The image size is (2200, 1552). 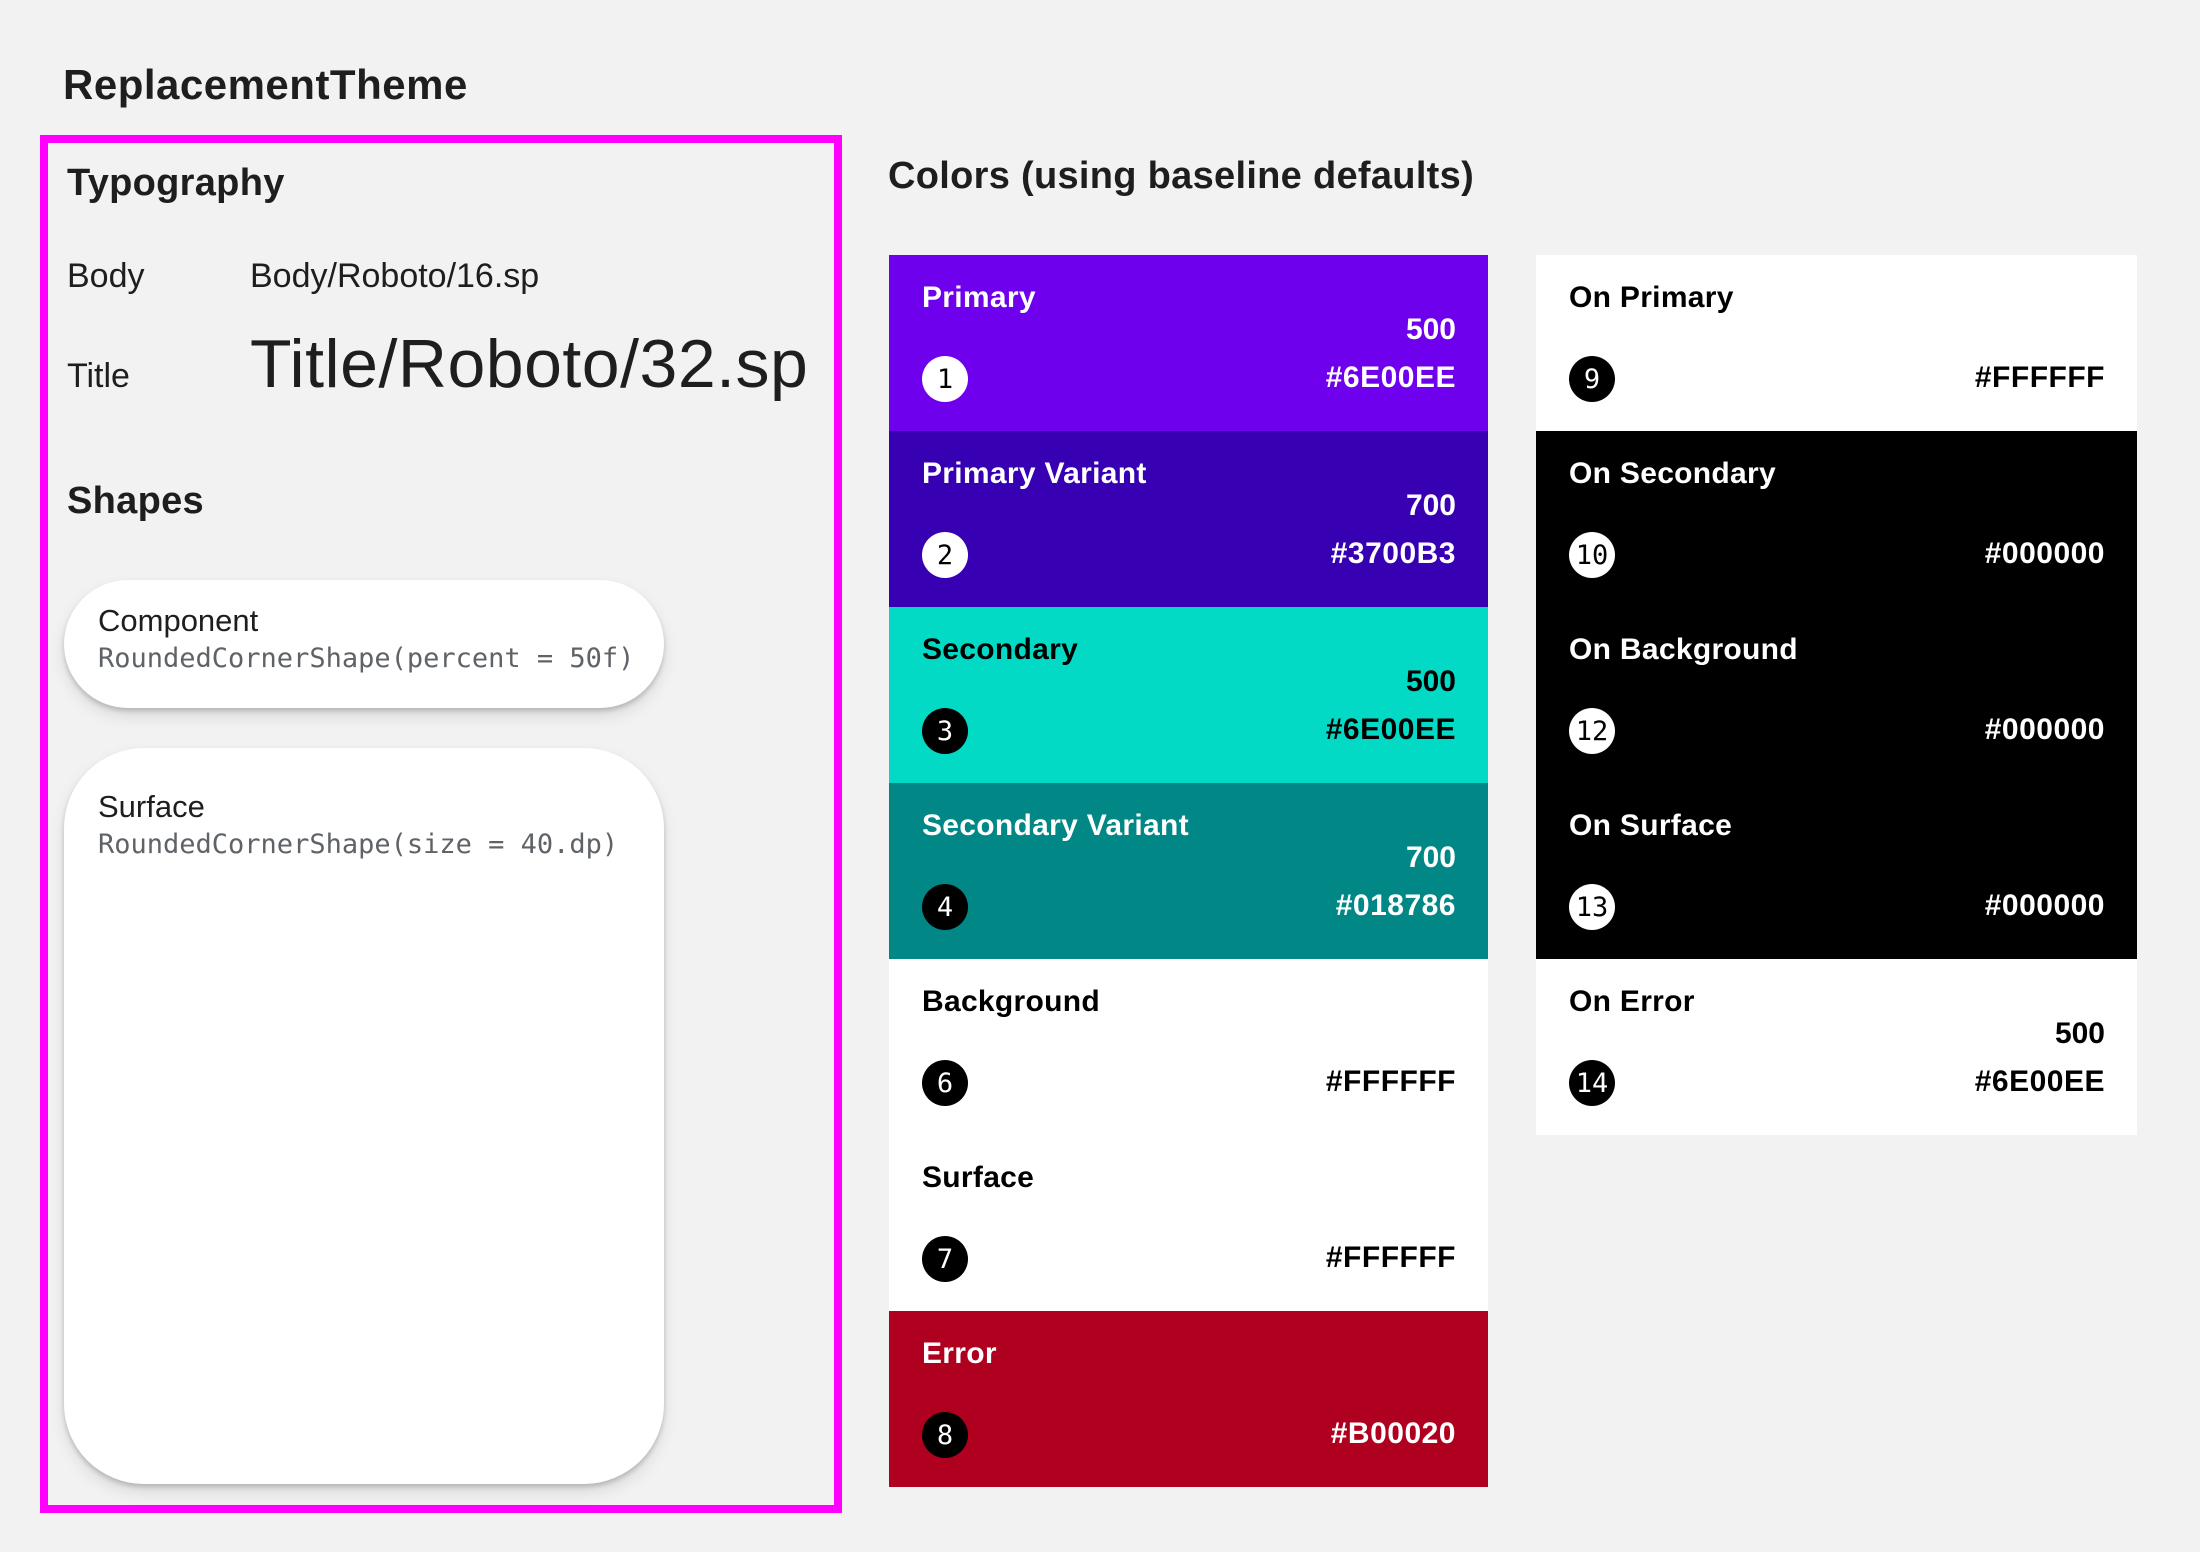 What do you see at coordinates (98, 376) in the screenshot?
I see `typography-title-label: Title` at bounding box center [98, 376].